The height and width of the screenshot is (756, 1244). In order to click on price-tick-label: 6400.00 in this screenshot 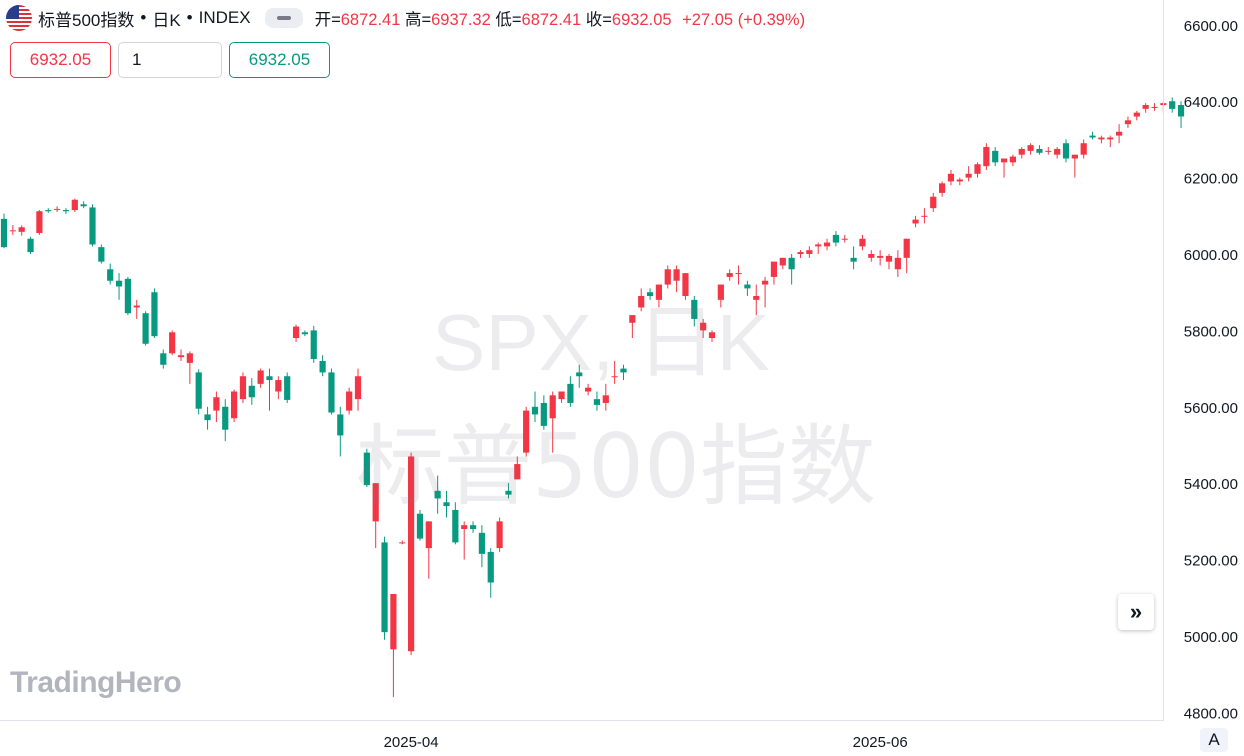, I will do `click(1211, 102)`.